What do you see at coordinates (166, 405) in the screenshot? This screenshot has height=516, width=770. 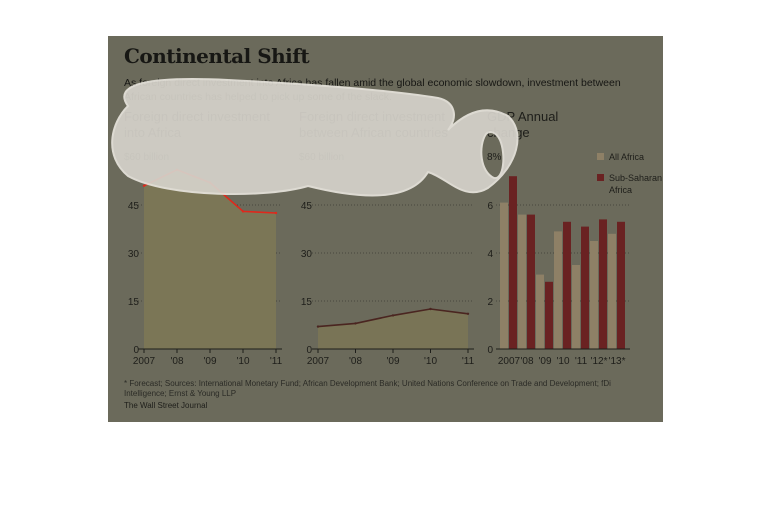 I see `credit: The Wall Street Journal` at bounding box center [166, 405].